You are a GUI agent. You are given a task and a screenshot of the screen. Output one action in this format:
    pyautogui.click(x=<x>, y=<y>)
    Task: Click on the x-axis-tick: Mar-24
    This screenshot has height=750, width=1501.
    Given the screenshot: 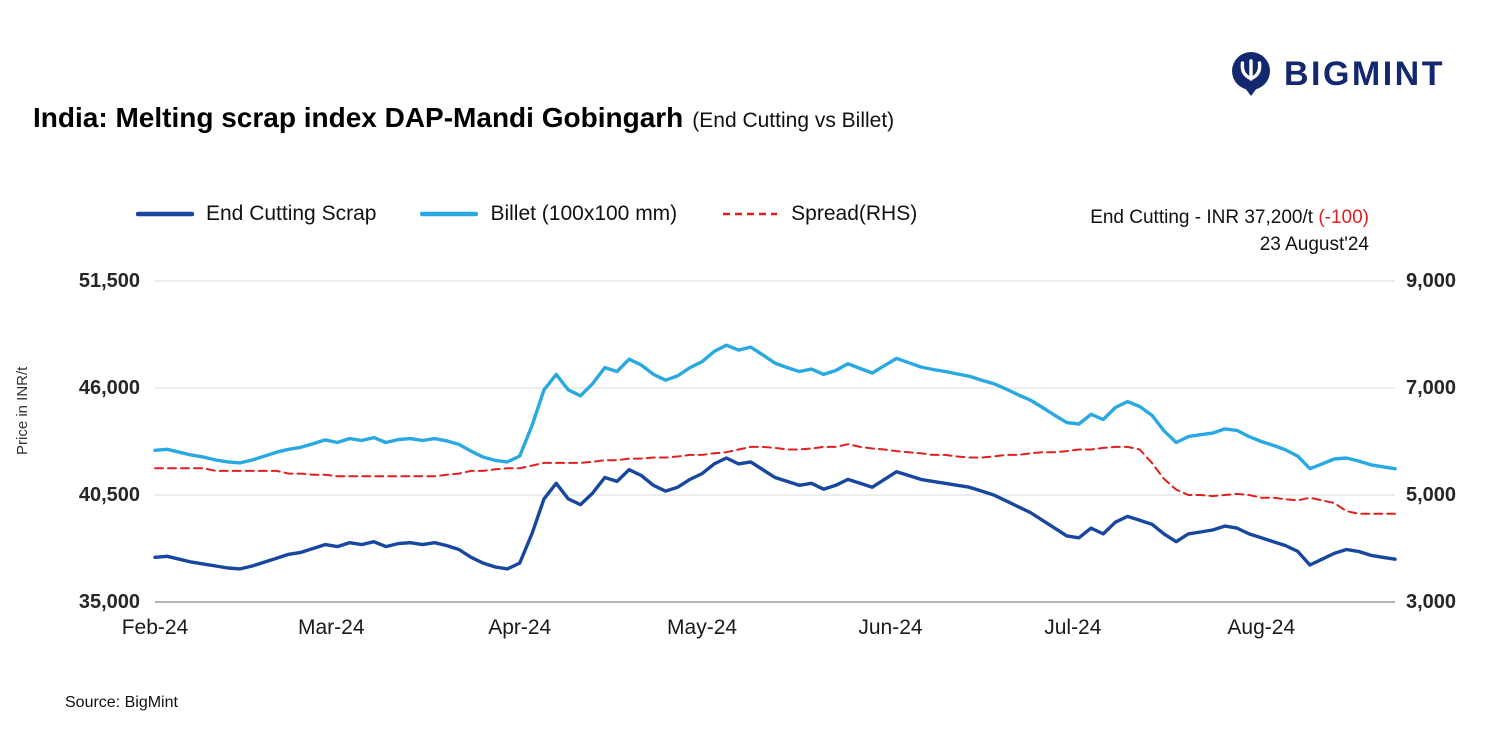 What is the action you would take?
    pyautogui.click(x=331, y=627)
    